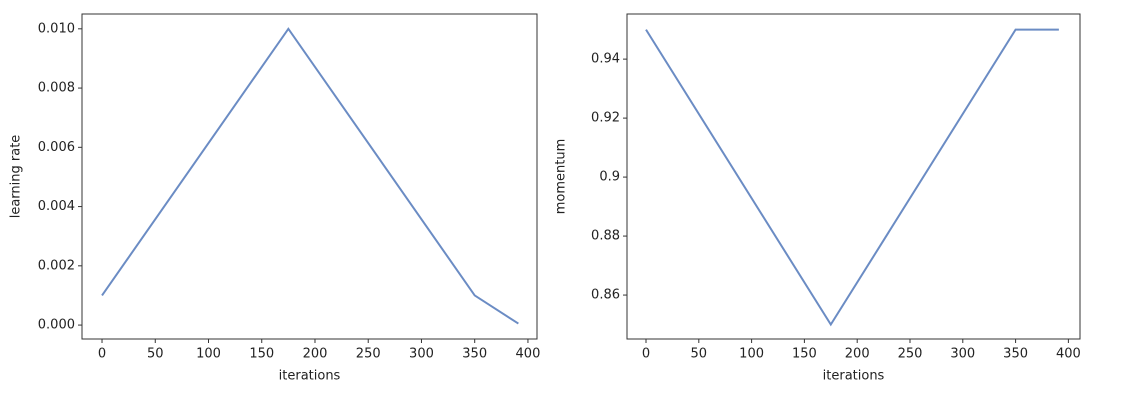 The height and width of the screenshot is (410, 1122). What do you see at coordinates (56, 28) in the screenshot?
I see `y-tick-label: 0.010` at bounding box center [56, 28].